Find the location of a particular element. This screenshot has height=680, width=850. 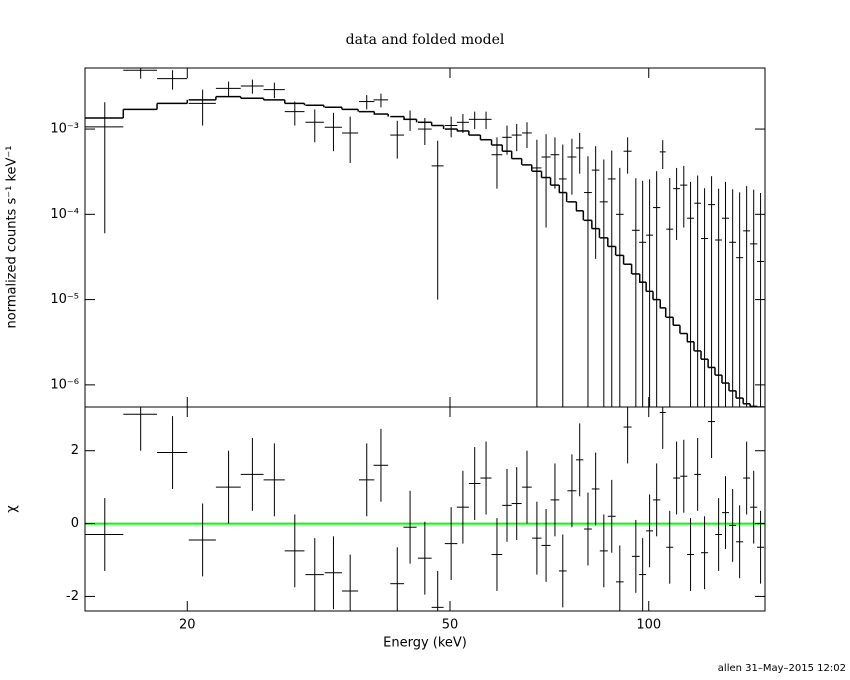

y-axis-label: normalized counts s⁻¹ keV⁻¹ is located at coordinates (12, 237).